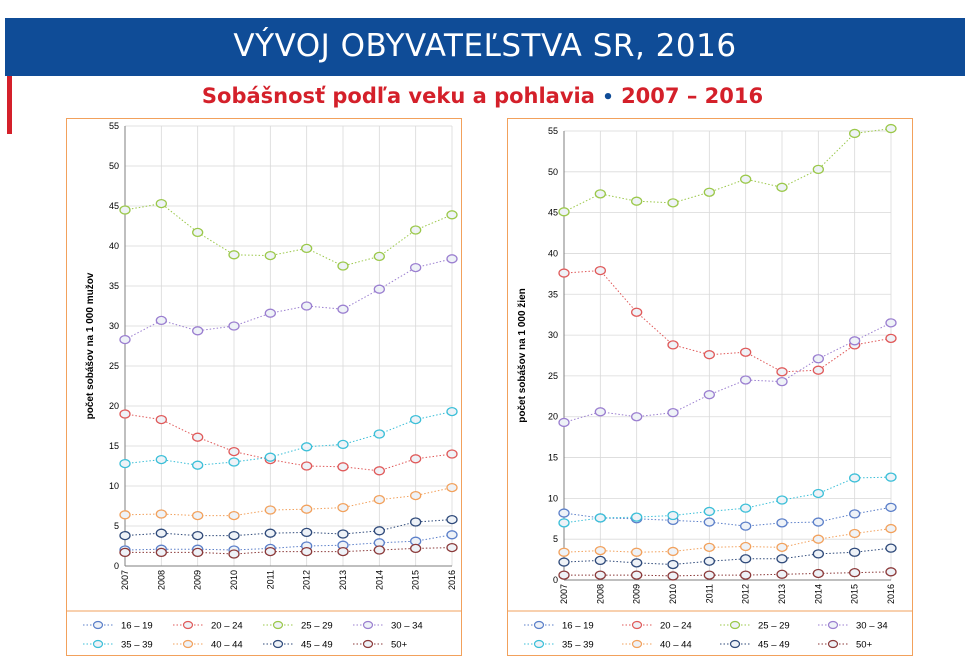 The height and width of the screenshot is (658, 965). I want to click on y-tick-label: 55, so click(553, 131).